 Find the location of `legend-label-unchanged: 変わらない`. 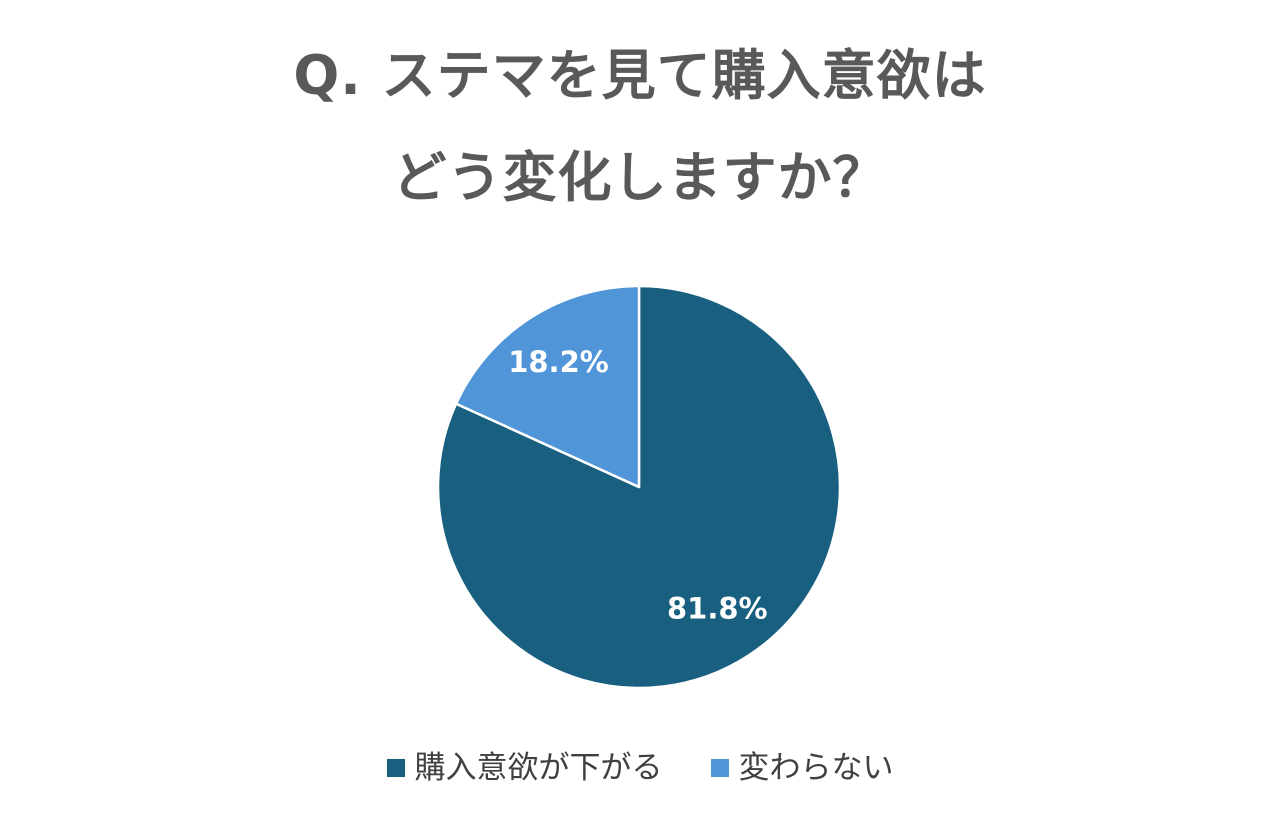

legend-label-unchanged: 変わらない is located at coordinates (816, 768).